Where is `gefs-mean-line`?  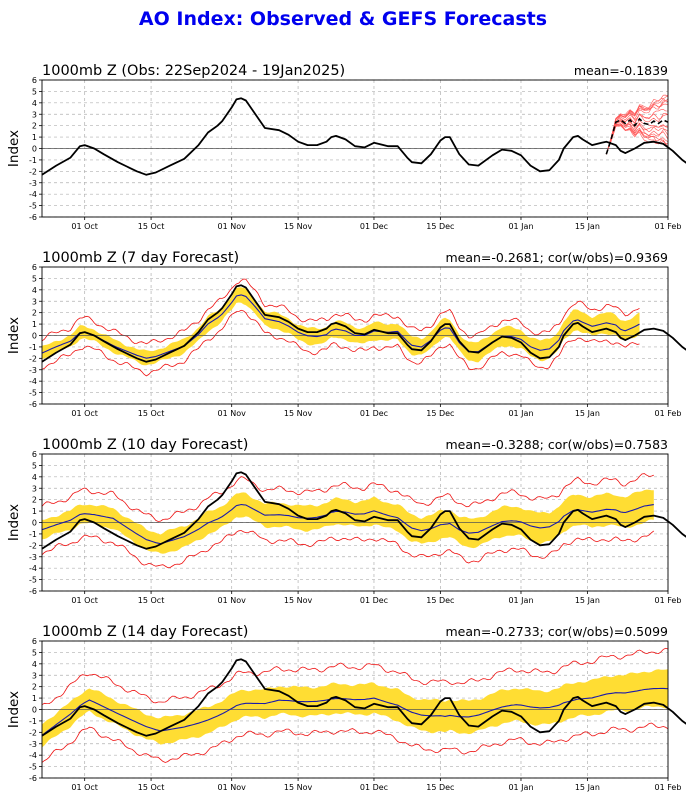 gefs-mean-line is located at coordinates (637, 136).